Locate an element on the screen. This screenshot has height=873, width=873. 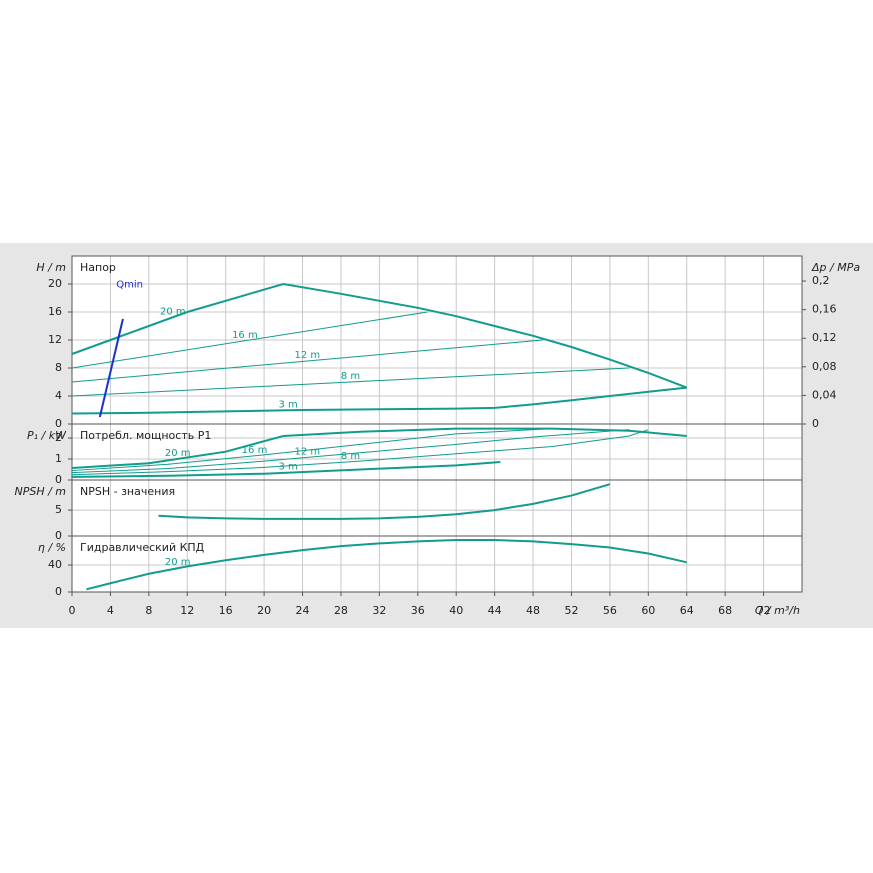
x-tick-label: 28 is located at coordinates (341, 610).